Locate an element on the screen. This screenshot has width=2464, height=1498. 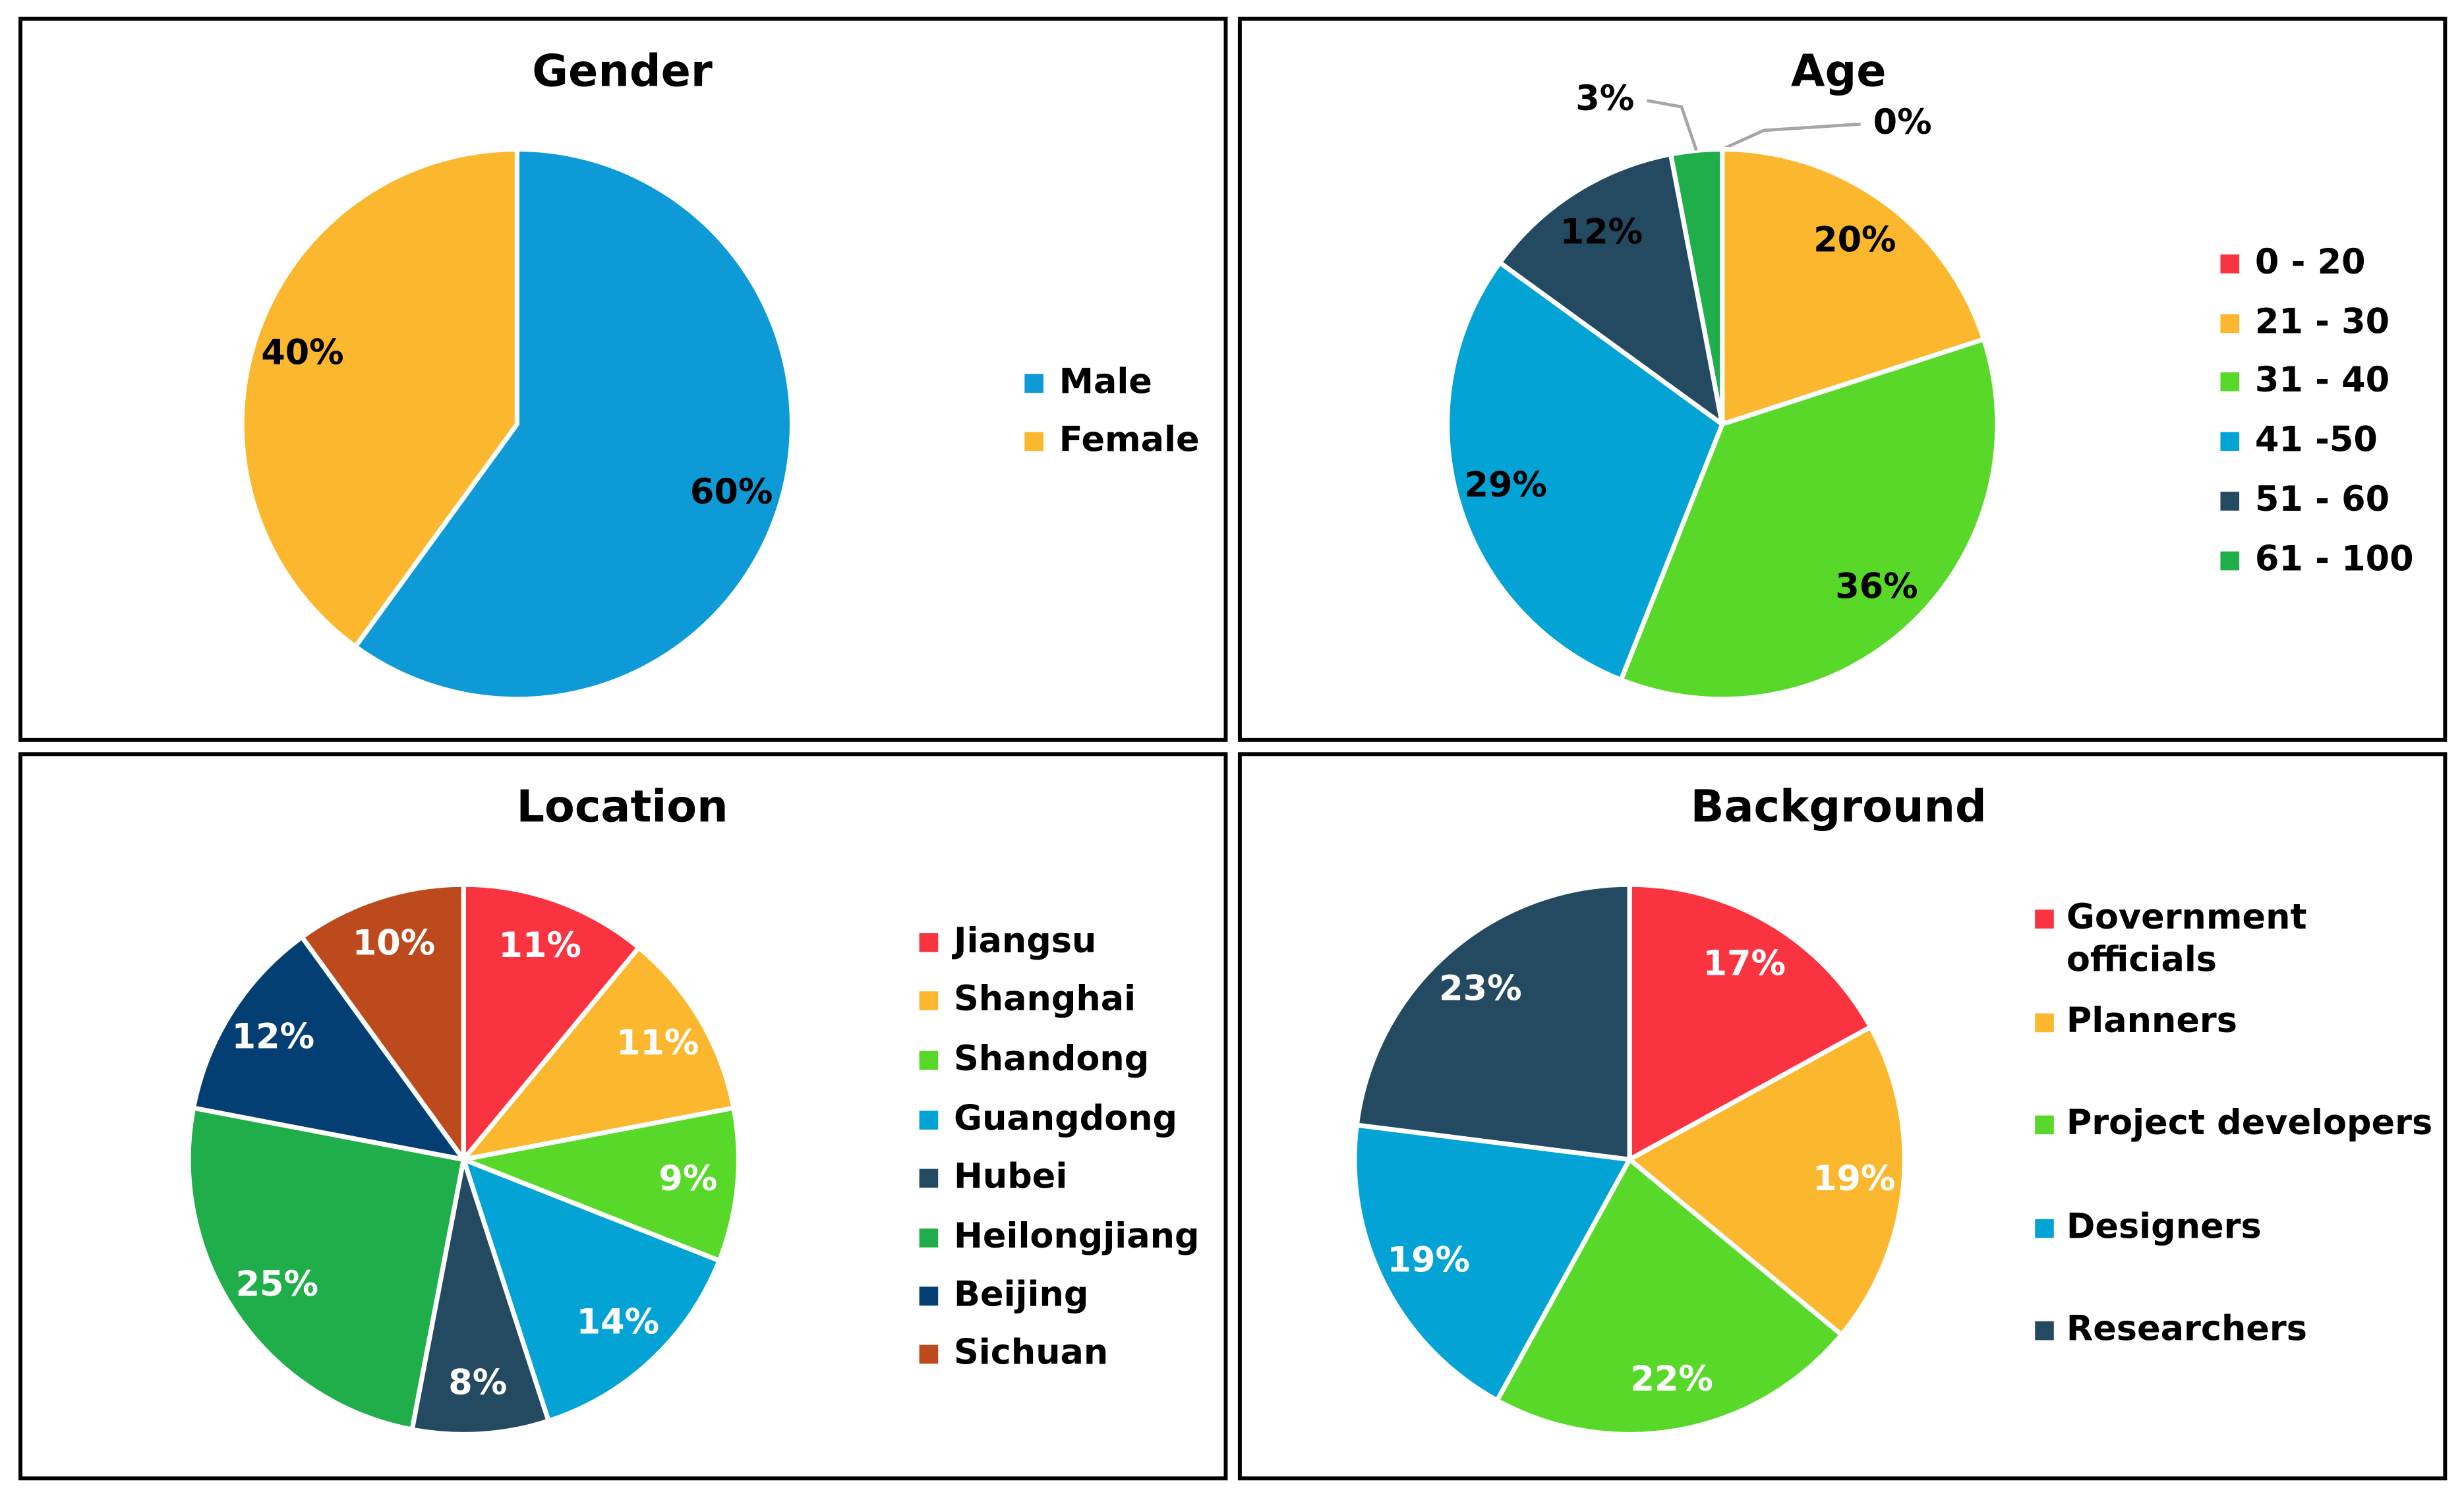
value-label: 8% is located at coordinates (477, 1382).